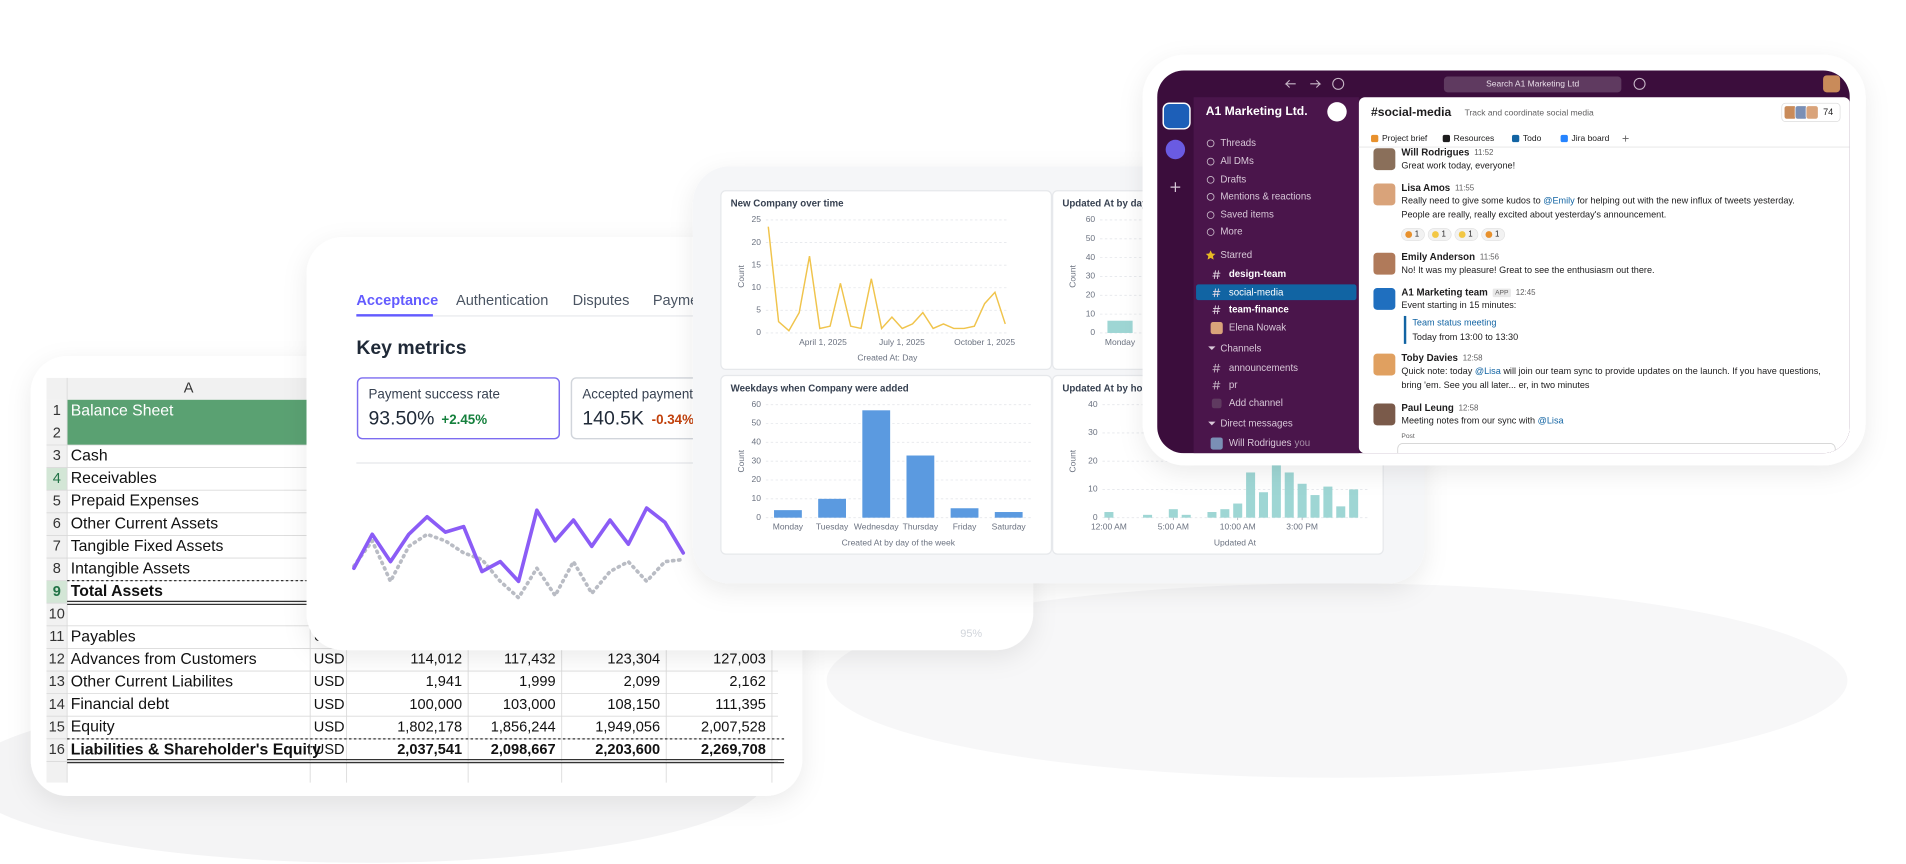  What do you see at coordinates (1256, 403) in the screenshot?
I see `sidebar-item: Add channel` at bounding box center [1256, 403].